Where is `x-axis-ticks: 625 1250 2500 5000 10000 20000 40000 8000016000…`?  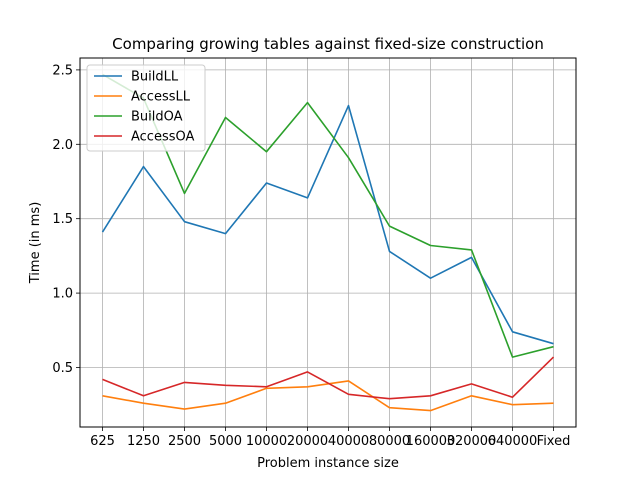
x-axis-ticks: 625 1250 2500 5000 10000 20000 40000 8000016000… is located at coordinates (330, 438).